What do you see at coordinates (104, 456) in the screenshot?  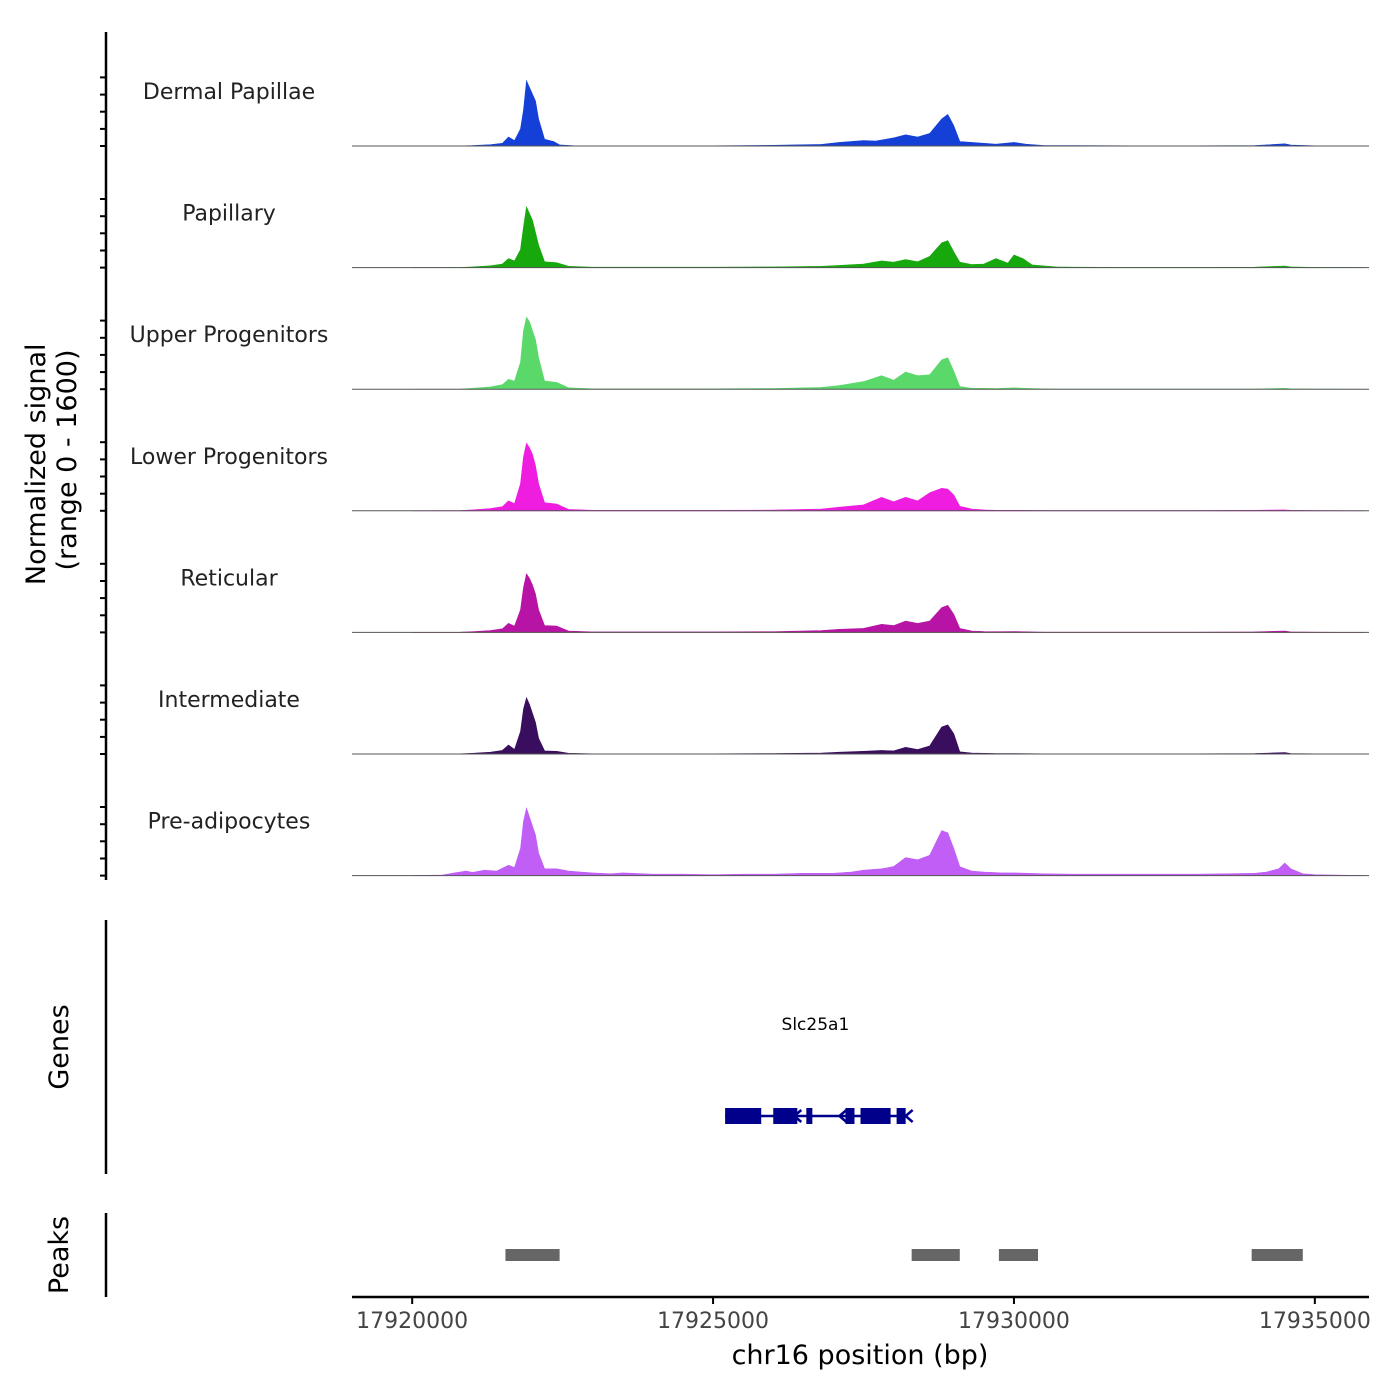 I see `signal-y-axis` at bounding box center [104, 456].